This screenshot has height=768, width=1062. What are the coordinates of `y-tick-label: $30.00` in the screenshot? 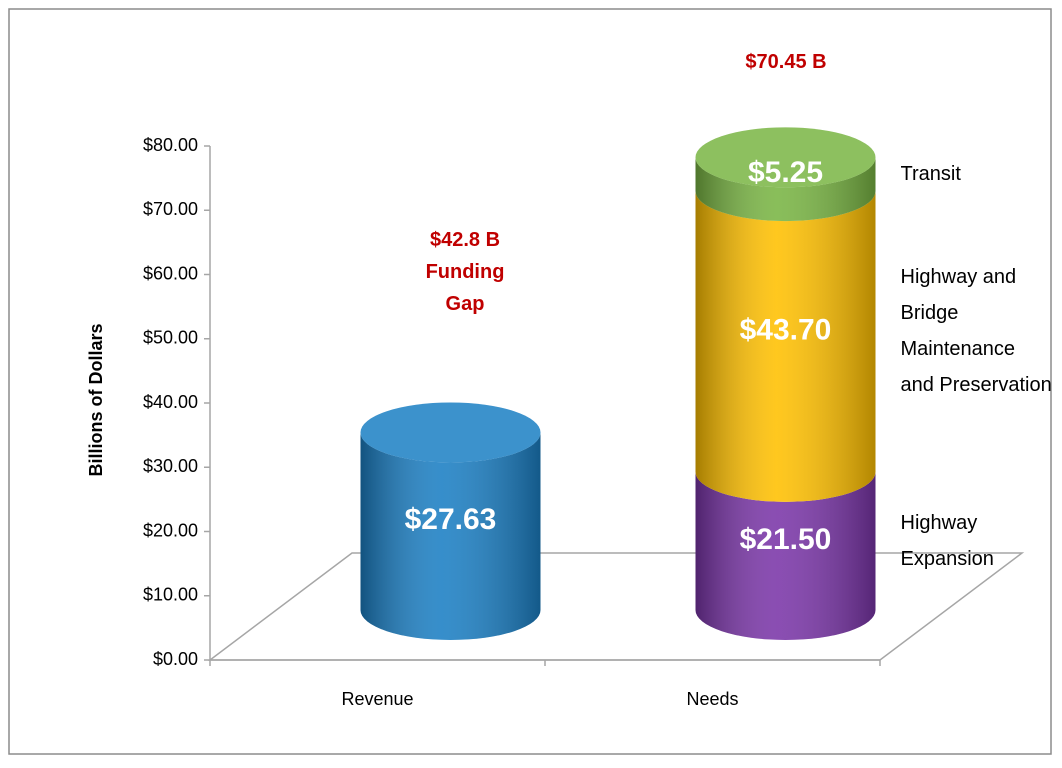 It's located at (170, 466).